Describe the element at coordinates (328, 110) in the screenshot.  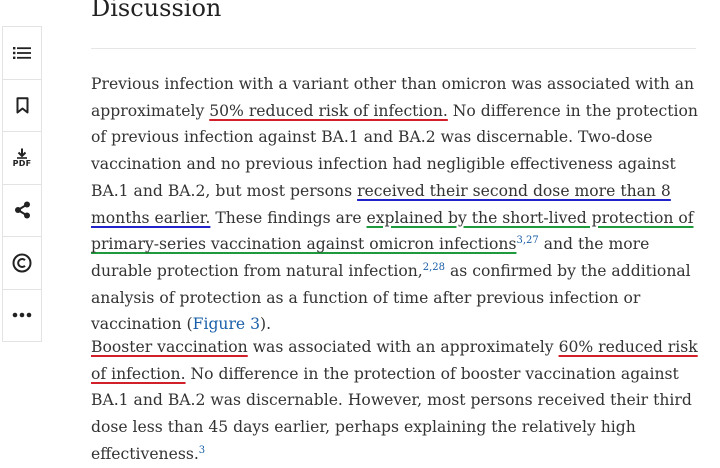
I see `annotated-phrase-red: 50% reduced risk of infection.` at that location.